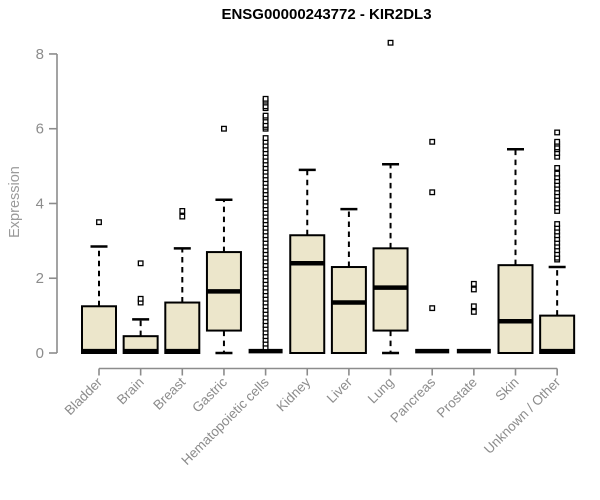 This screenshot has width=600, height=500. Describe the element at coordinates (40, 129) in the screenshot. I see `y-tick-label: 6` at that location.